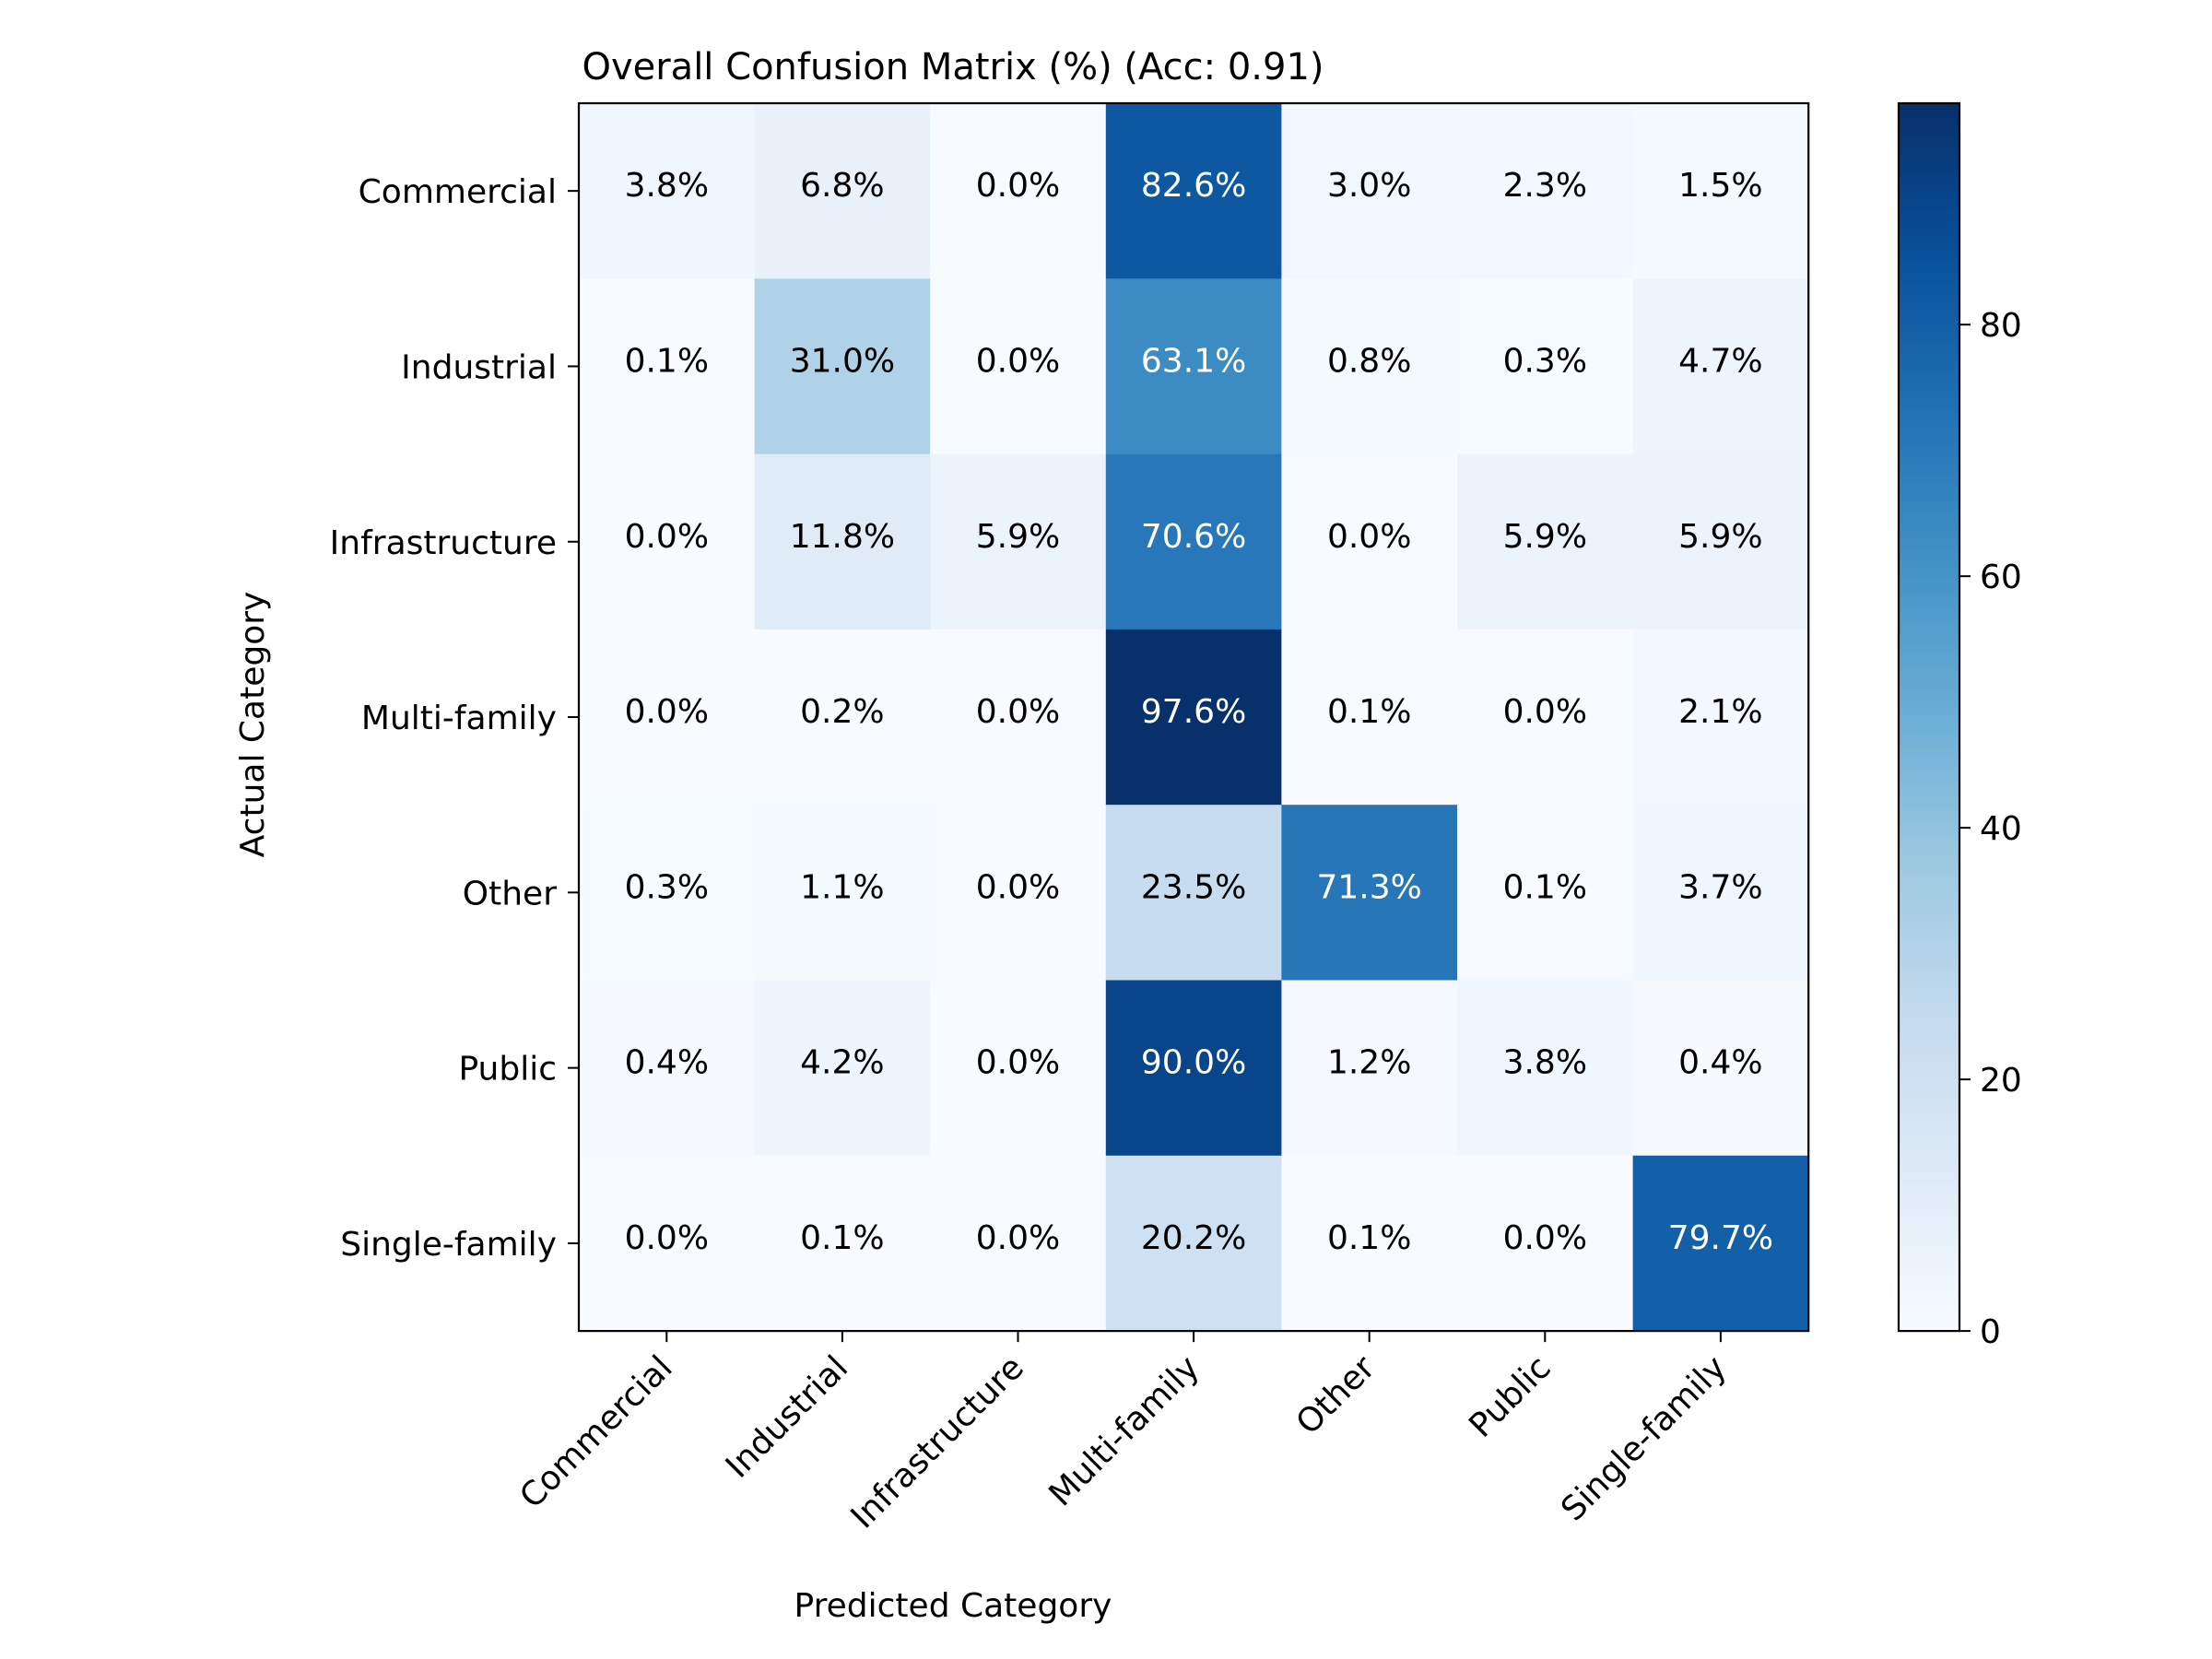 Image resolution: width=2212 pixels, height=1659 pixels. I want to click on y-tick-label: Commercial, so click(458, 192).